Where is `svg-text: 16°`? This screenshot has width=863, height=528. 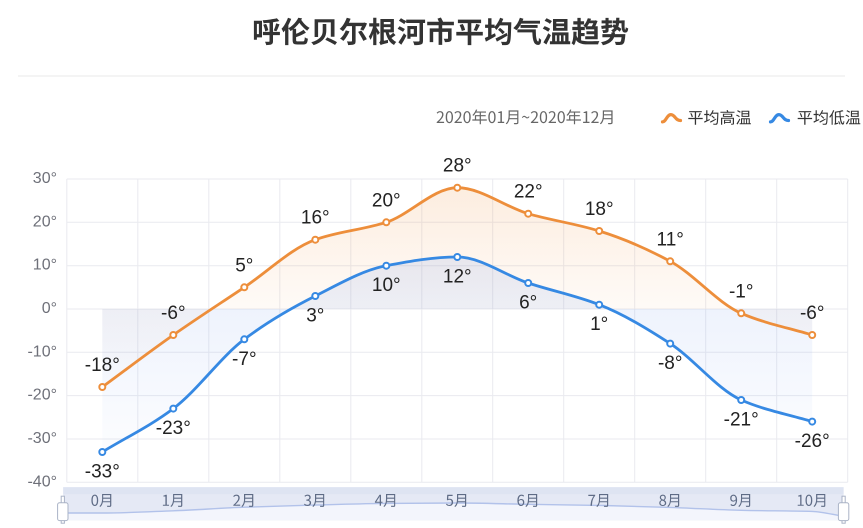
svg-text: 16° is located at coordinates (315, 218).